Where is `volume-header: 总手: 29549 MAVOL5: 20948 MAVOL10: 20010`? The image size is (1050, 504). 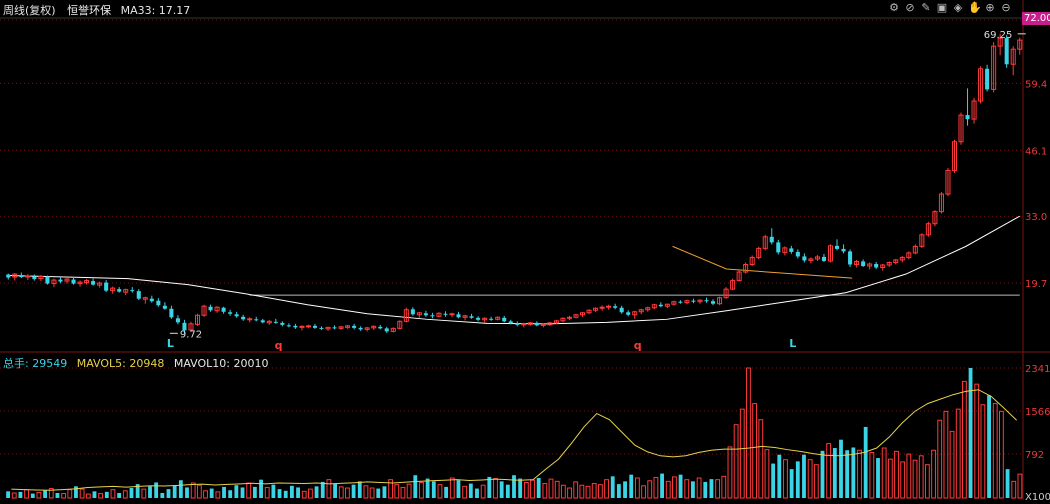
volume-header: 总手: 29549 MAVOL5: 20948 MAVOL10: 20010 is located at coordinates (135, 363).